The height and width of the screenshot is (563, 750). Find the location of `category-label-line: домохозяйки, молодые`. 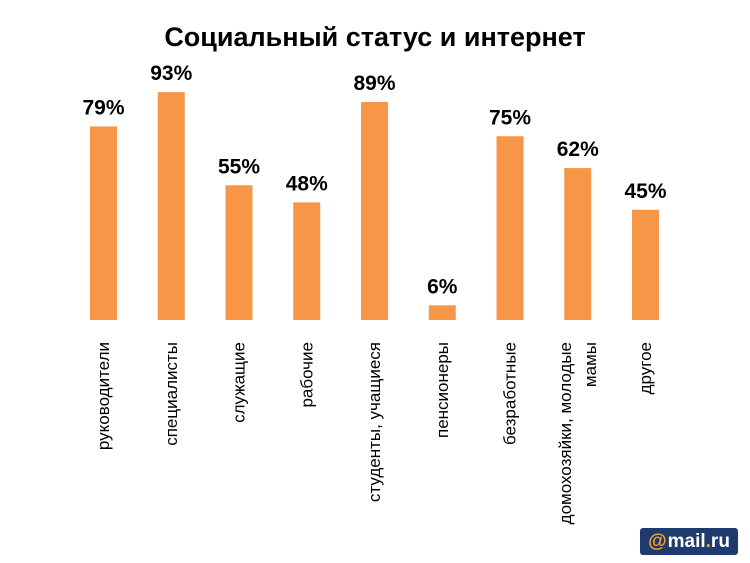

category-label-line: домохозяйки, молодые is located at coordinates (565, 433).